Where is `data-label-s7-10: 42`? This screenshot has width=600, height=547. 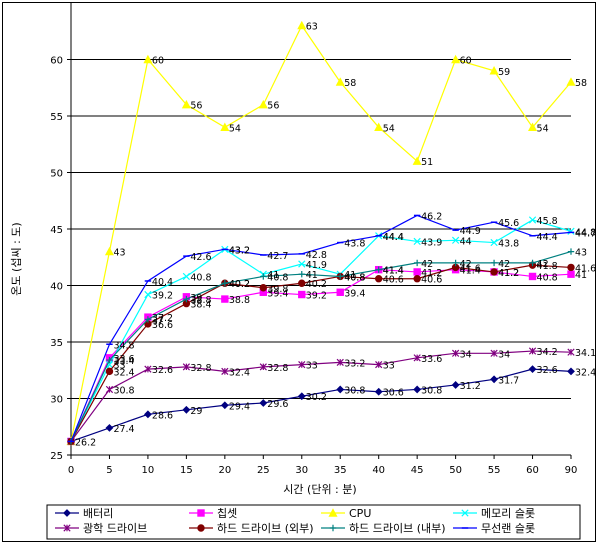 data-label-s7-10: 42 is located at coordinates (466, 264).